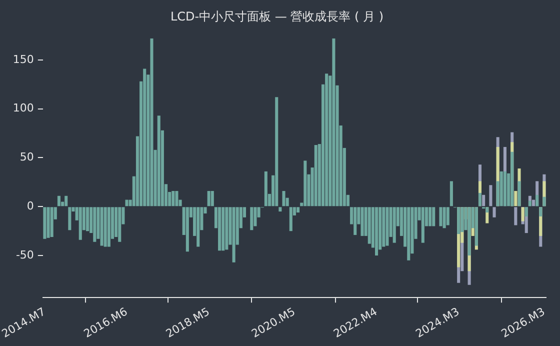 The width and height of the screenshot is (560, 346). What do you see at coordinates (27, 157) in the screenshot?
I see `y-tick-label: 50` at bounding box center [27, 157].